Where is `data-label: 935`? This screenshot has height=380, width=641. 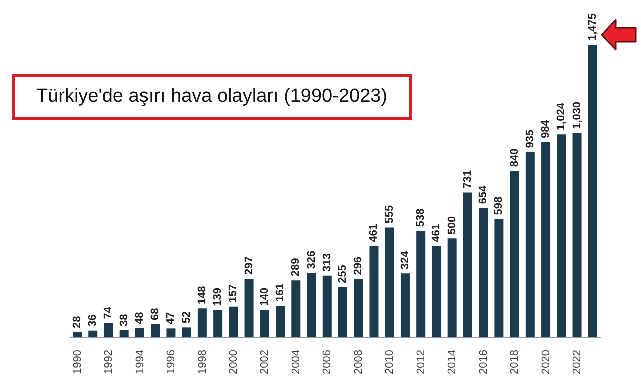
data-label: 935 is located at coordinates (530, 139).